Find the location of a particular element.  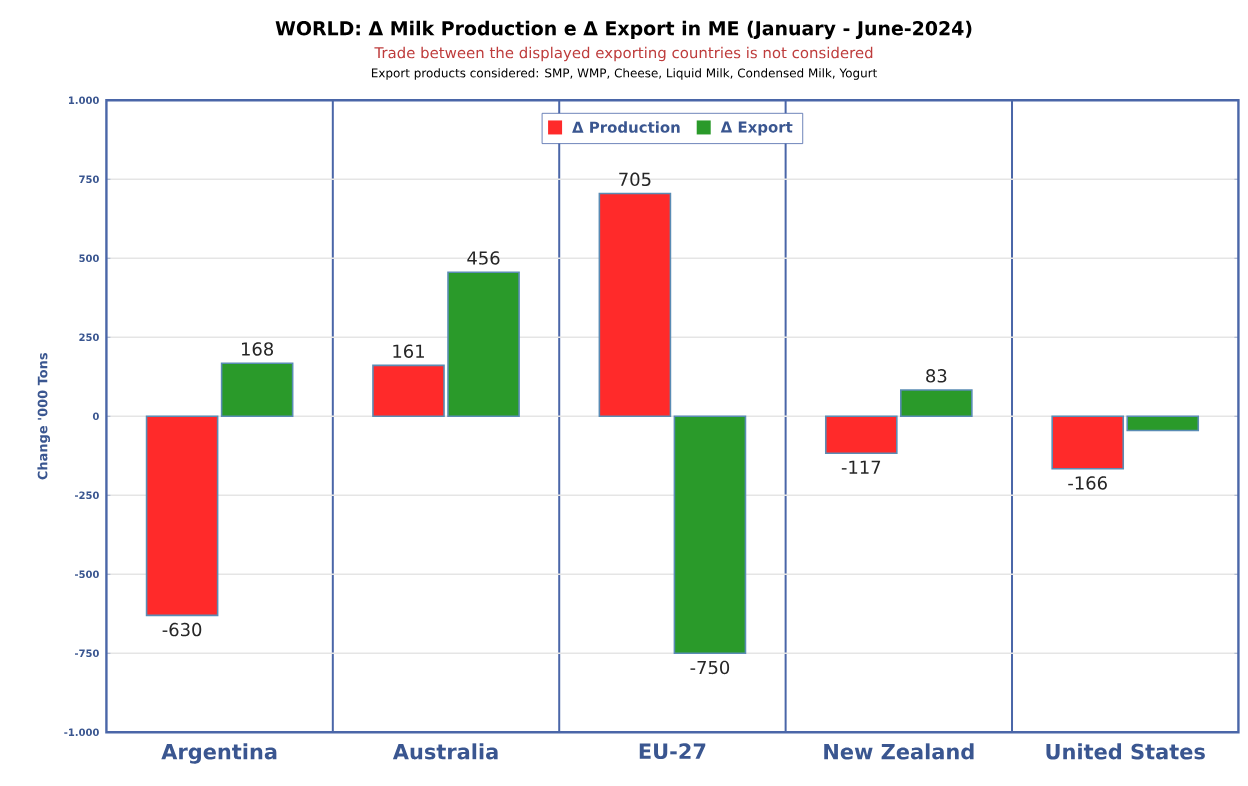

data-label: -166 is located at coordinates (1087, 483).